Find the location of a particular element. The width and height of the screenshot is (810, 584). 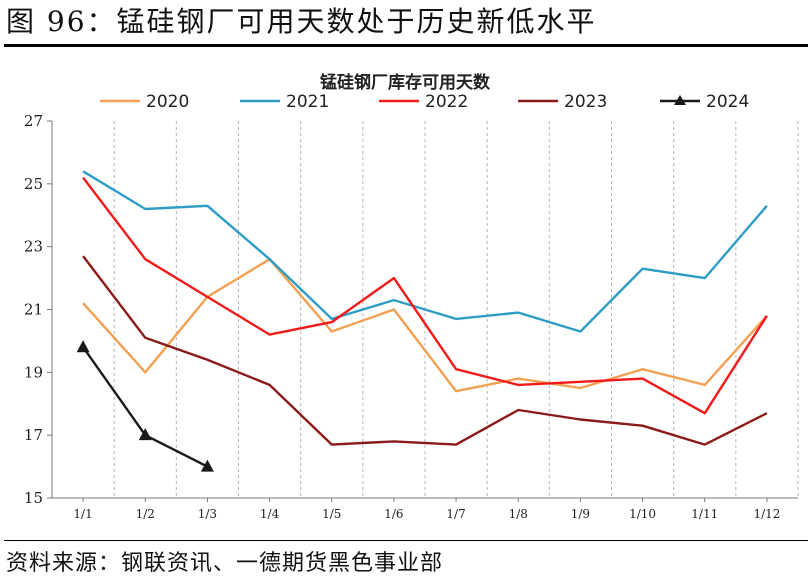

x-tick-label: 1/7 is located at coordinates (455, 514).